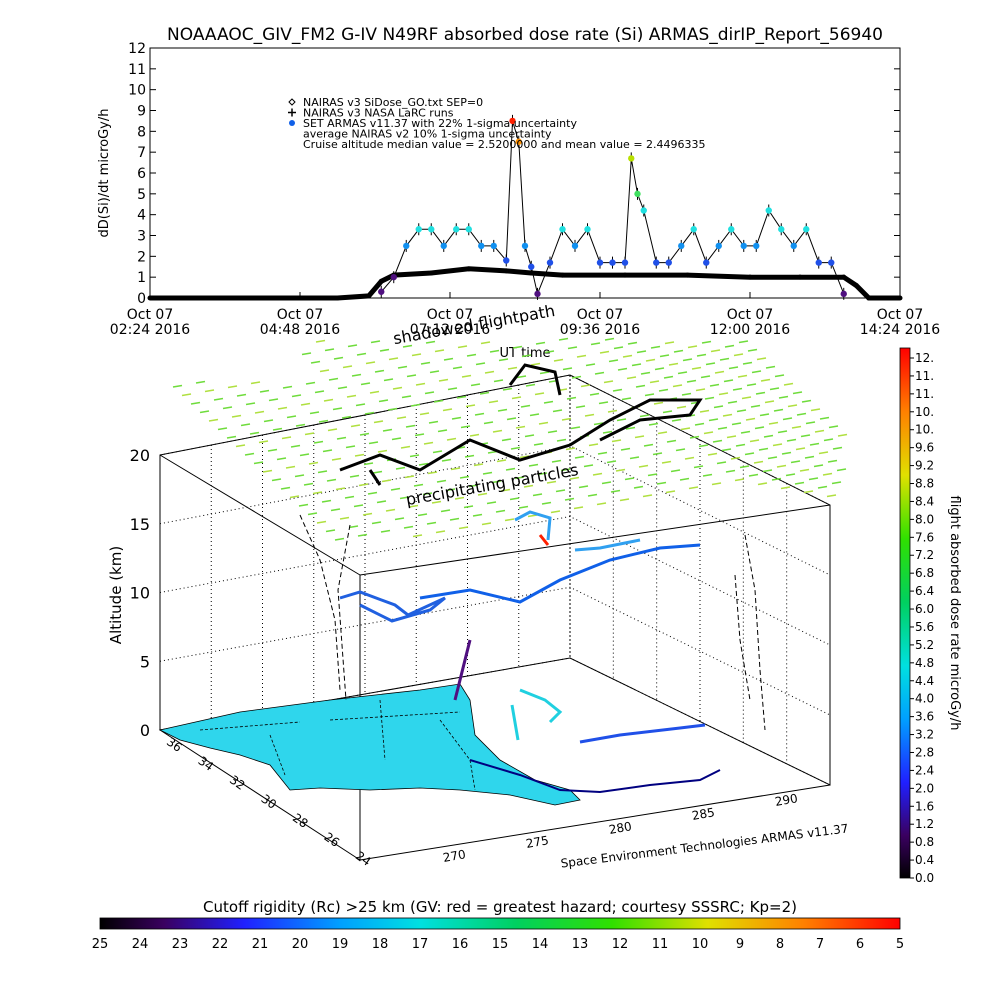 Image resolution: width=1000 pixels, height=1000 pixels. What do you see at coordinates (750, 632) in the screenshot?
I see `descent-trace` at bounding box center [750, 632].